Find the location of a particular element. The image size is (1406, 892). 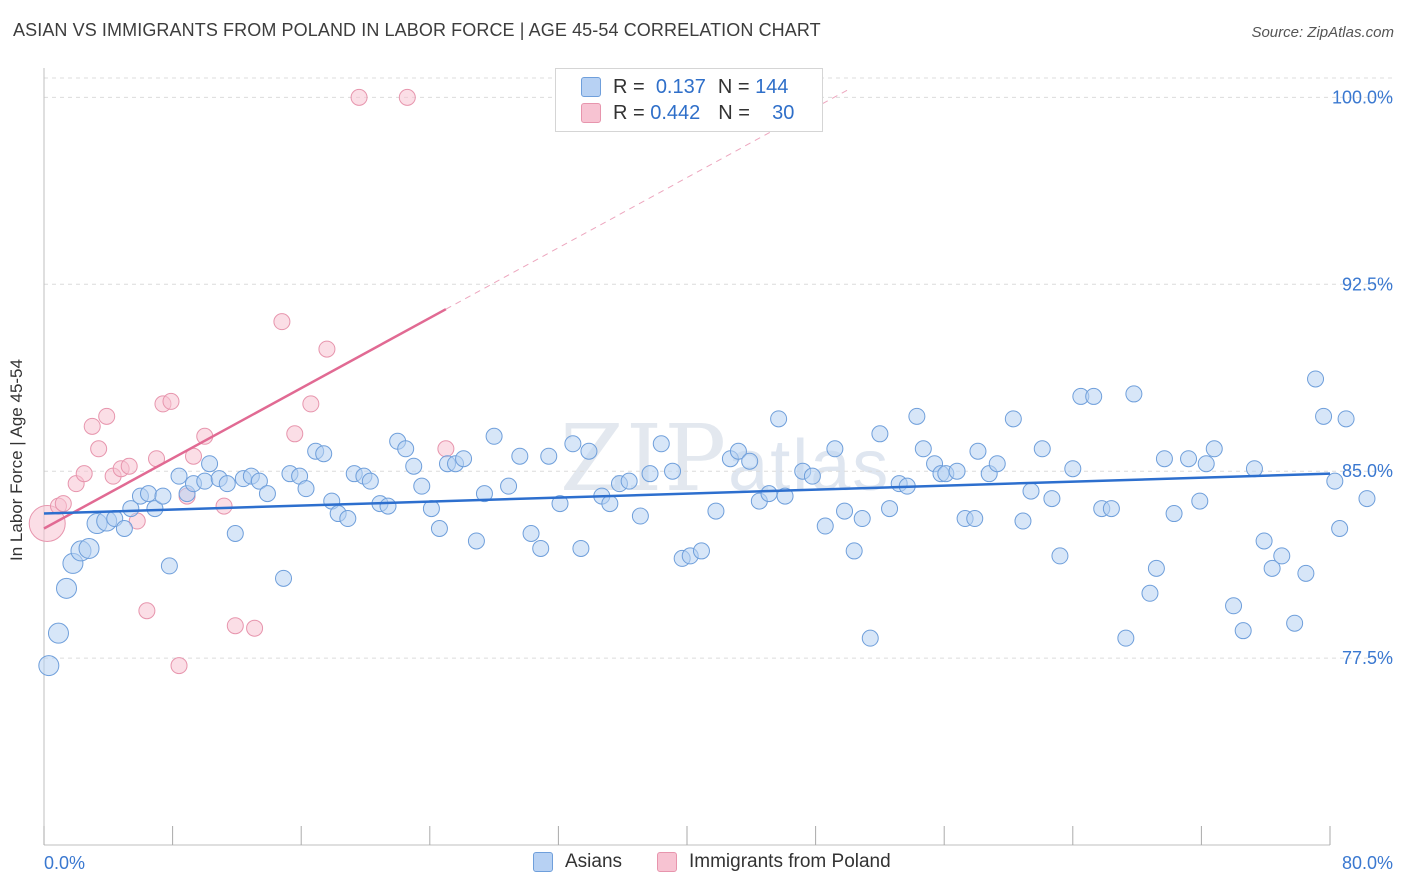

legend-r-value: 0.137 is located at coordinates (680, 86).